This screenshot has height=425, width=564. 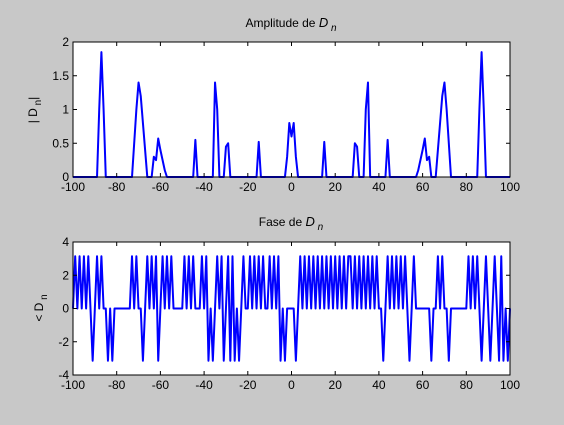 What do you see at coordinates (60, 143) in the screenshot?
I see `y-tick-label: 0.5` at bounding box center [60, 143].